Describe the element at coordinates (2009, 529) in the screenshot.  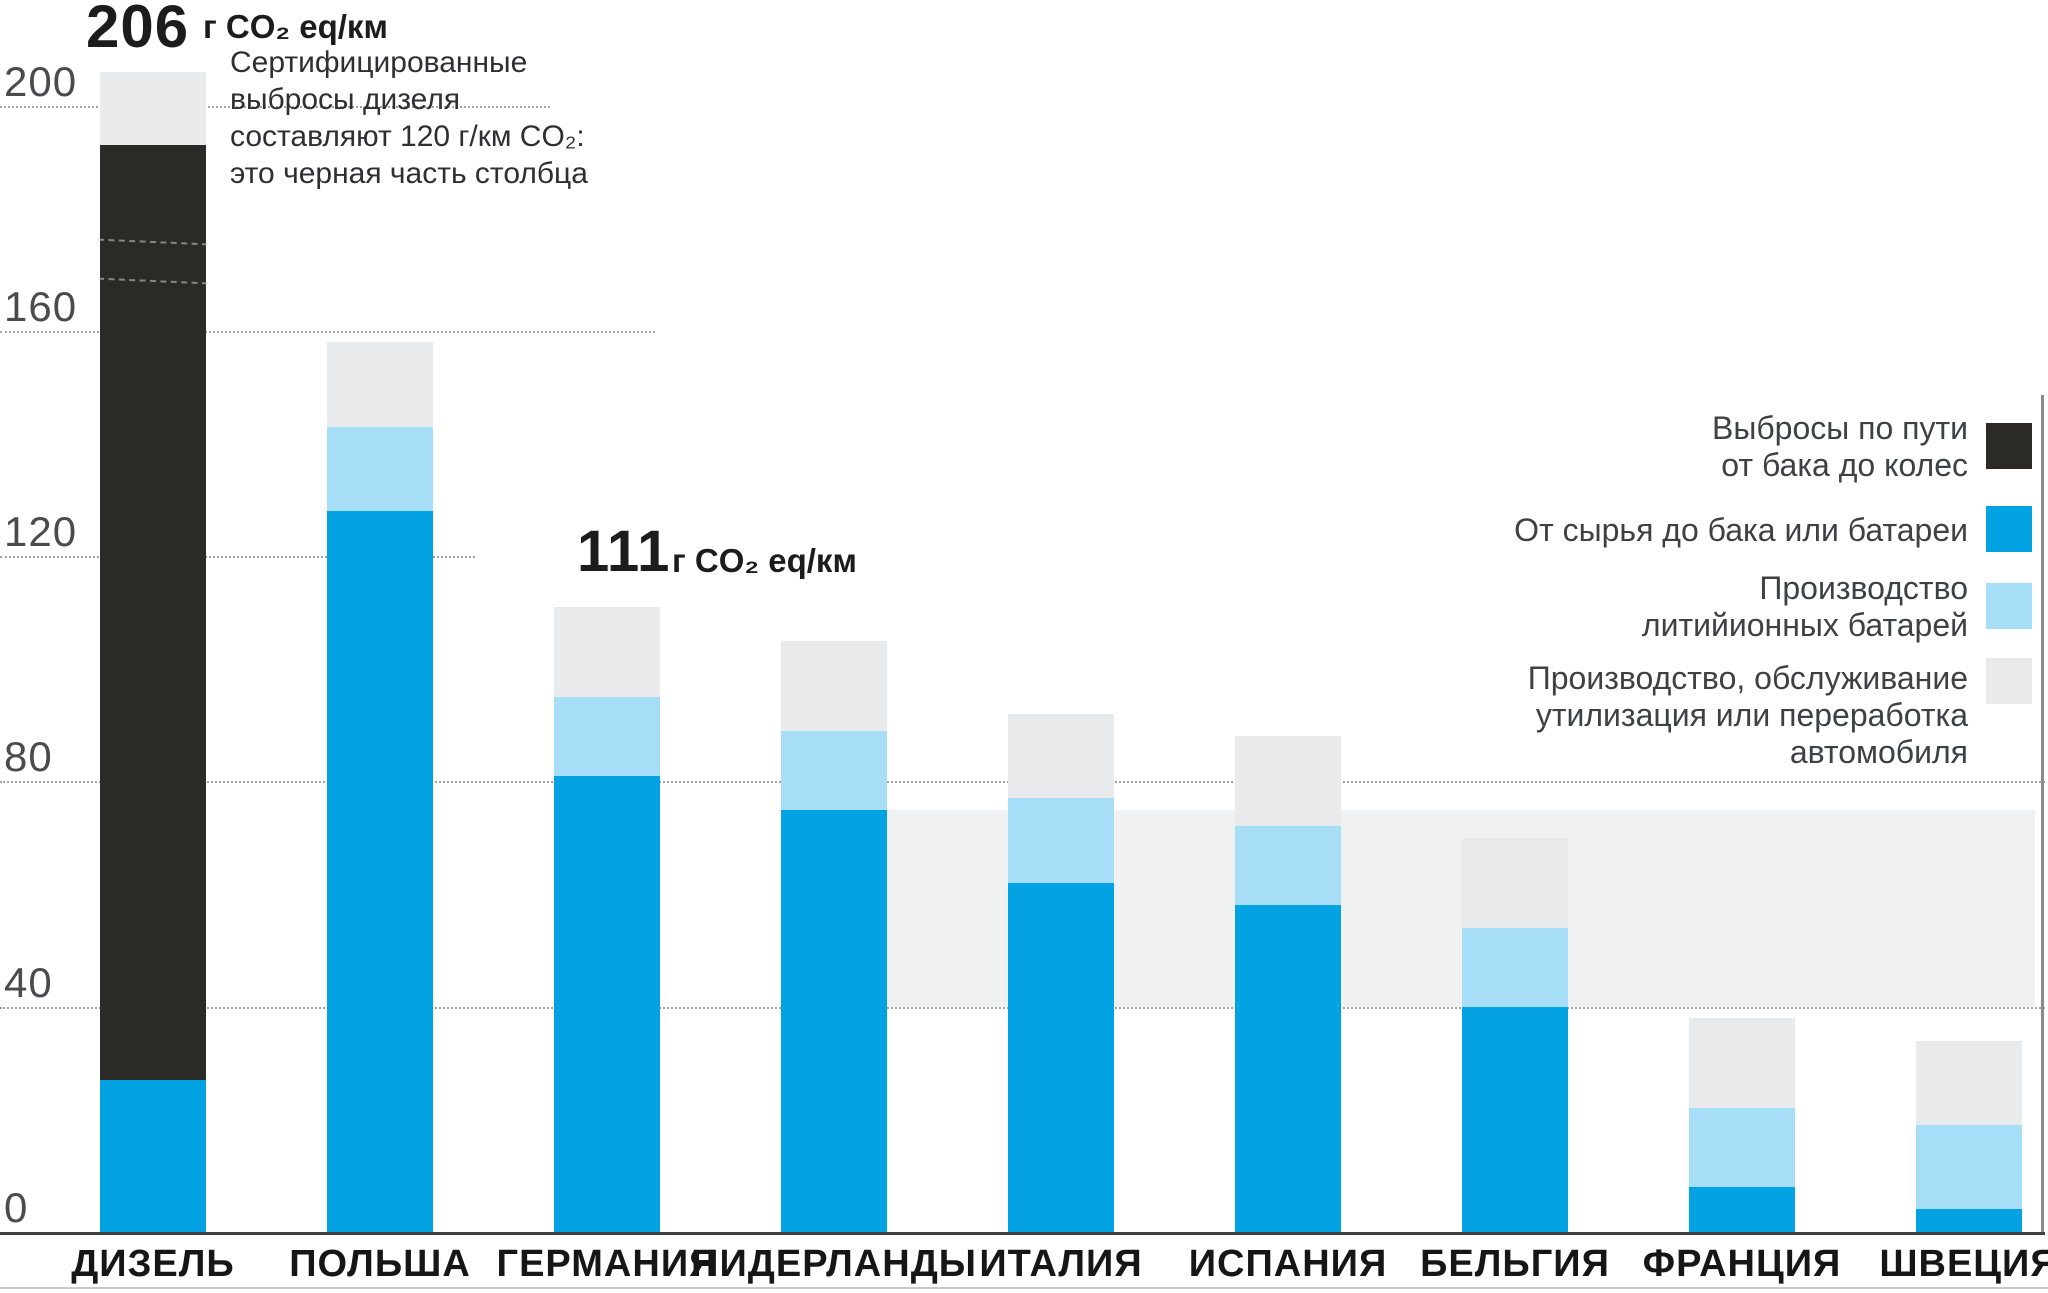
I see `legend-swatch-blue` at that location.